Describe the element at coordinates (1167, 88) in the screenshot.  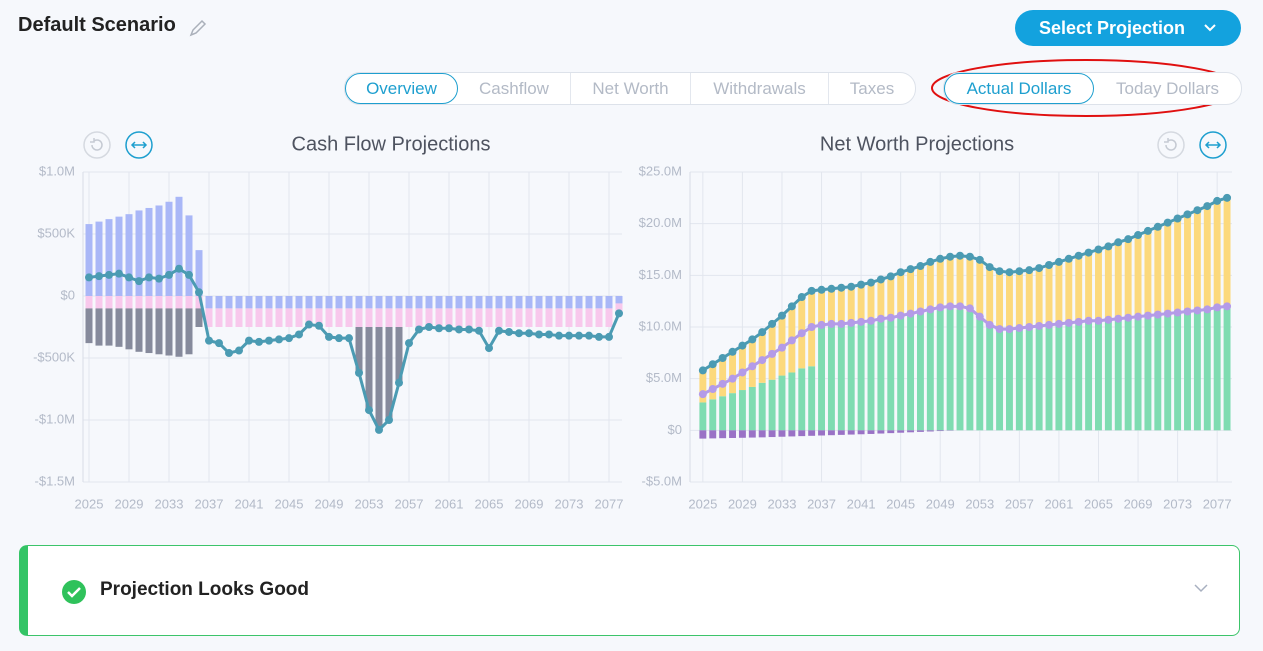
I see `toggle-option: Today Dollars` at that location.